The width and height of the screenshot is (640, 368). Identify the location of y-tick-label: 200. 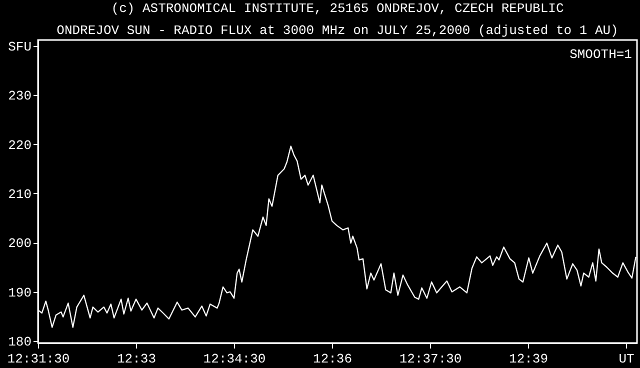
(20, 244).